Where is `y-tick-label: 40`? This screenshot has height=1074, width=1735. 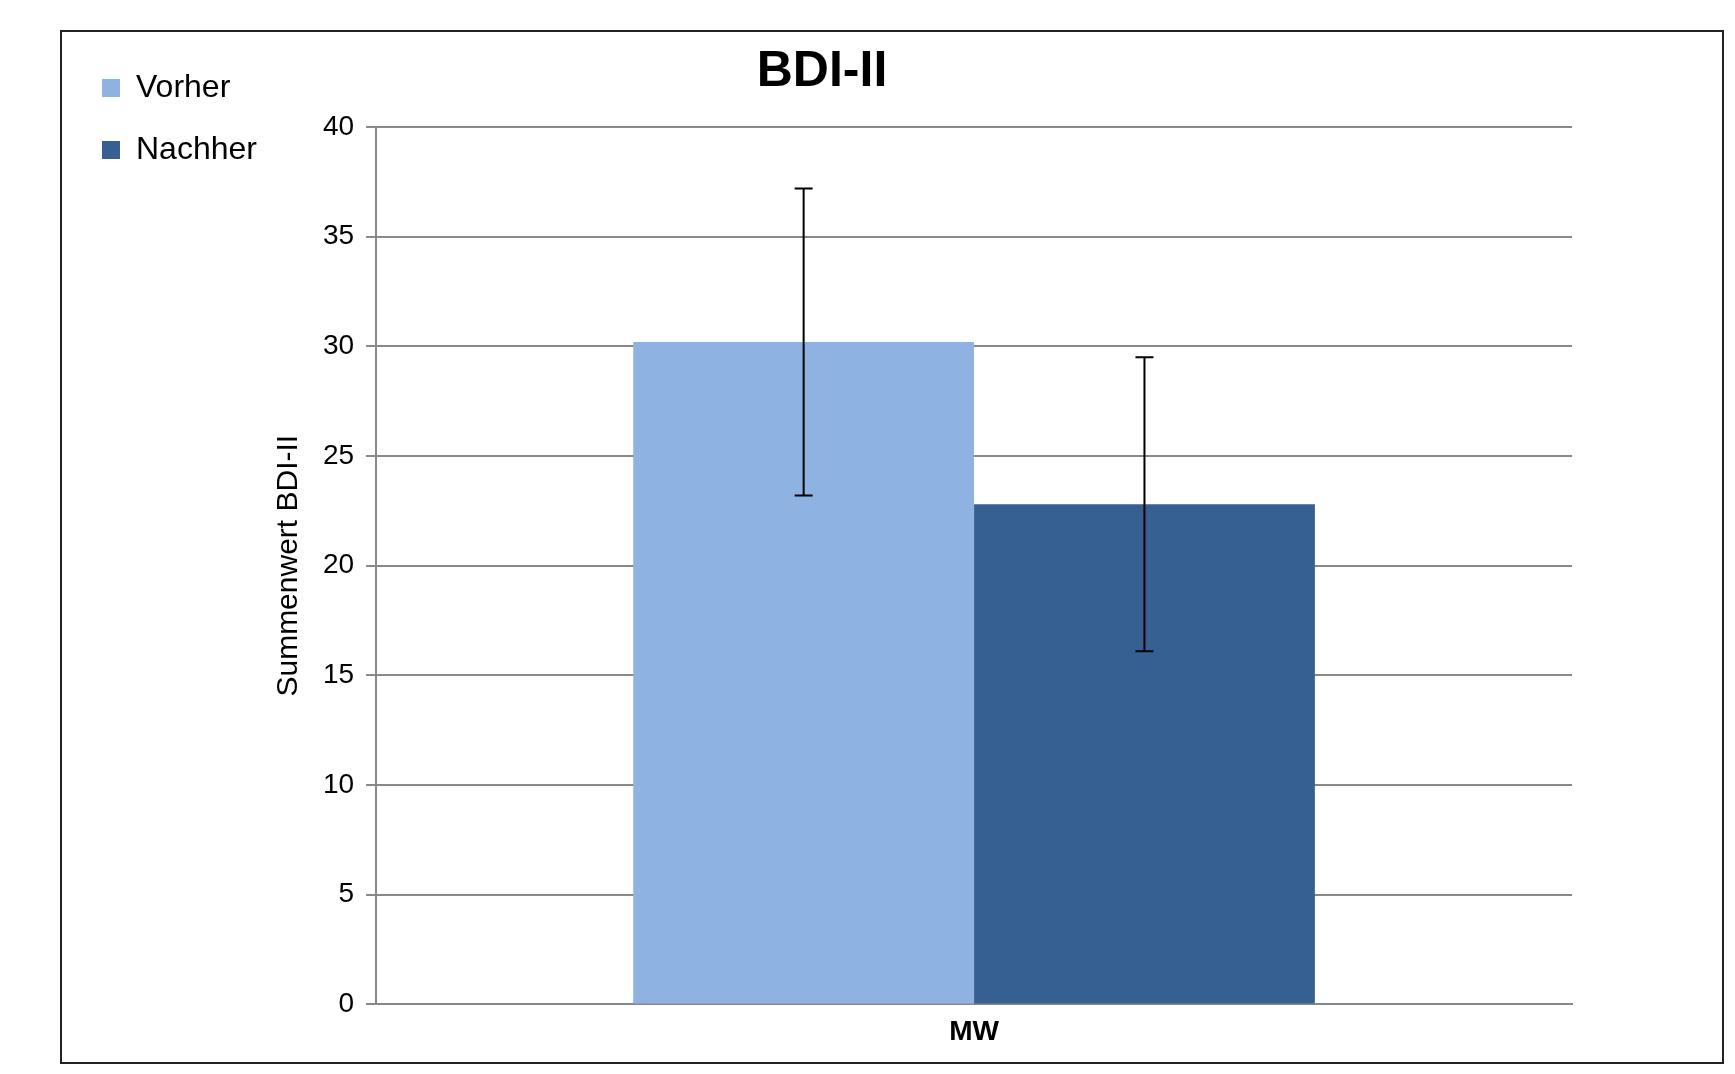
y-tick-label: 40 is located at coordinates (338, 125).